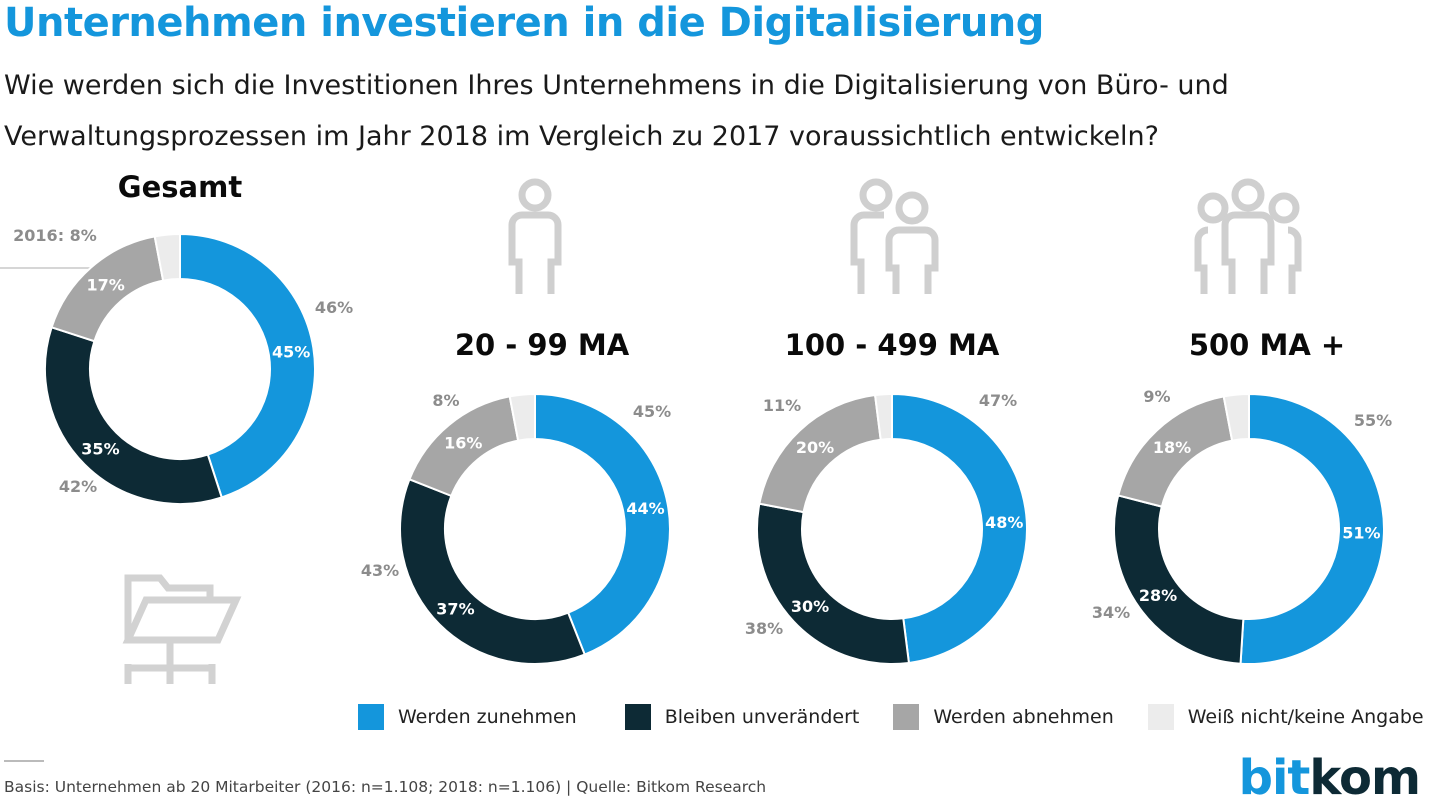 This screenshot has height=811, width=1440. Describe the element at coordinates (445, 400) in the screenshot. I see `label-2016-20-99-abnehmen: 8%` at that location.